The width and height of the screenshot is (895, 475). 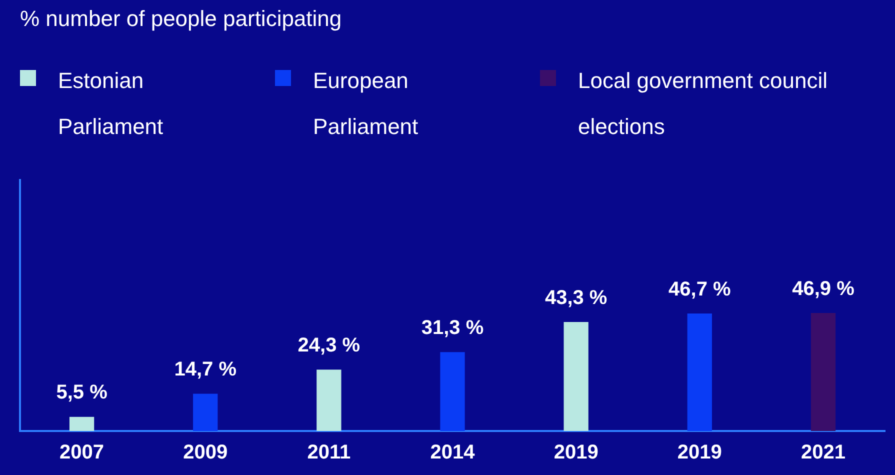 I want to click on x-tick-label: 2009, so click(x=205, y=453).